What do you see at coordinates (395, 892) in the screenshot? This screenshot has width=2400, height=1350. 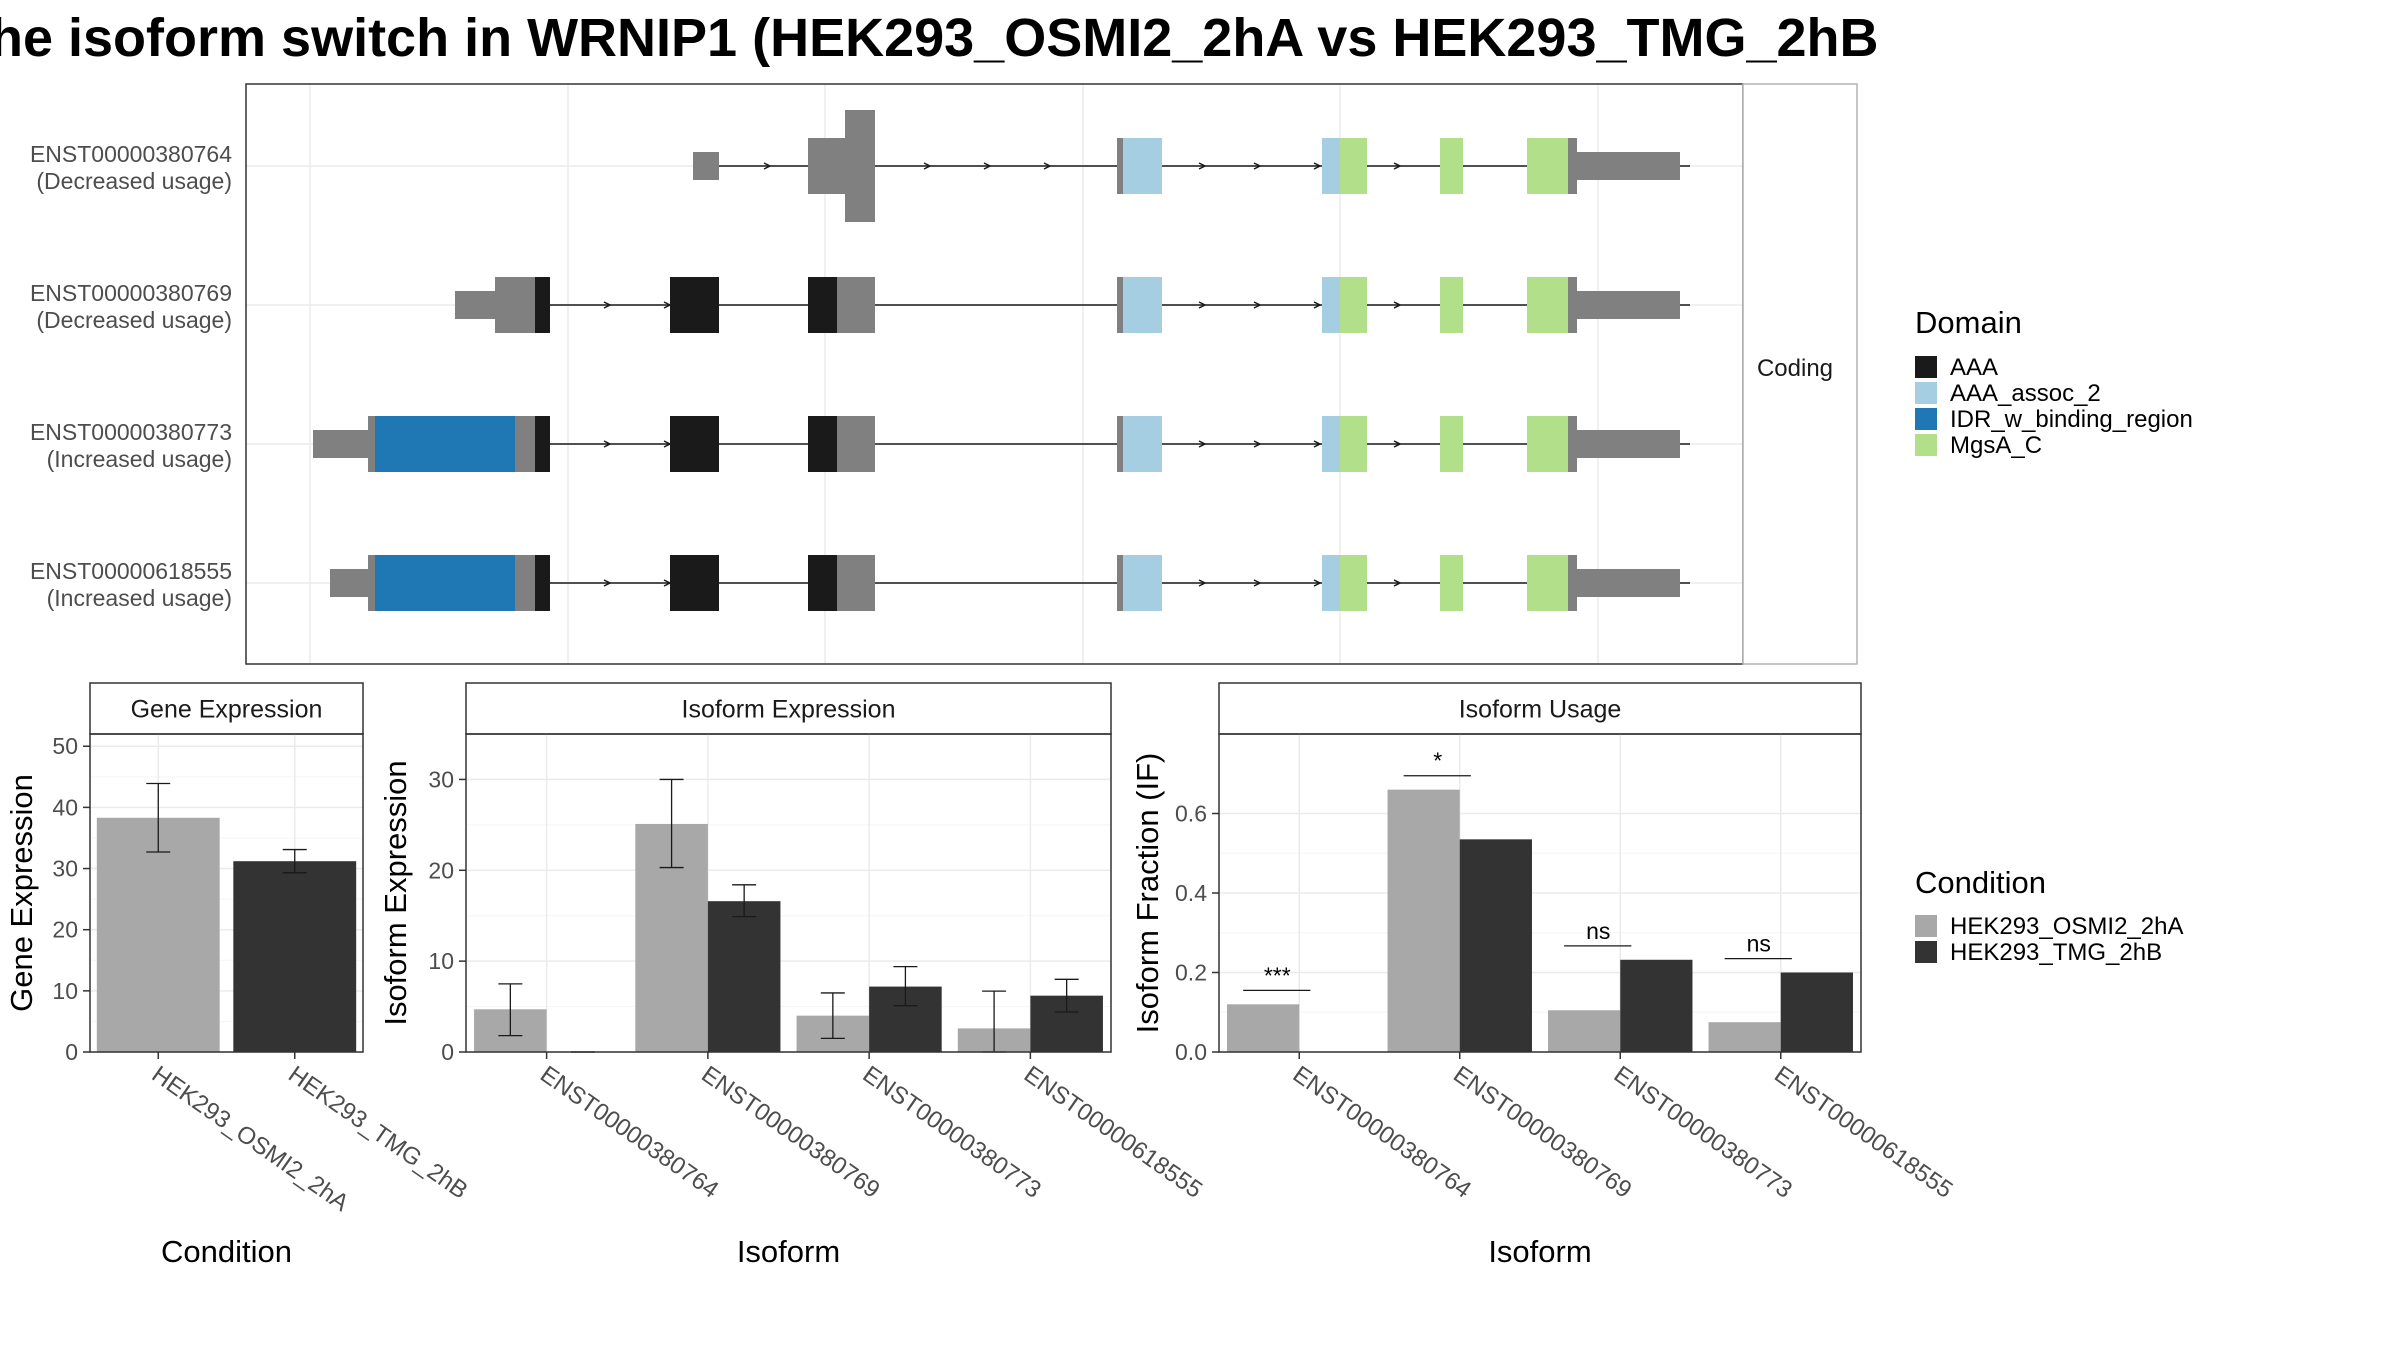 I see `y-axis-title: Isoform Expression` at bounding box center [395, 892].